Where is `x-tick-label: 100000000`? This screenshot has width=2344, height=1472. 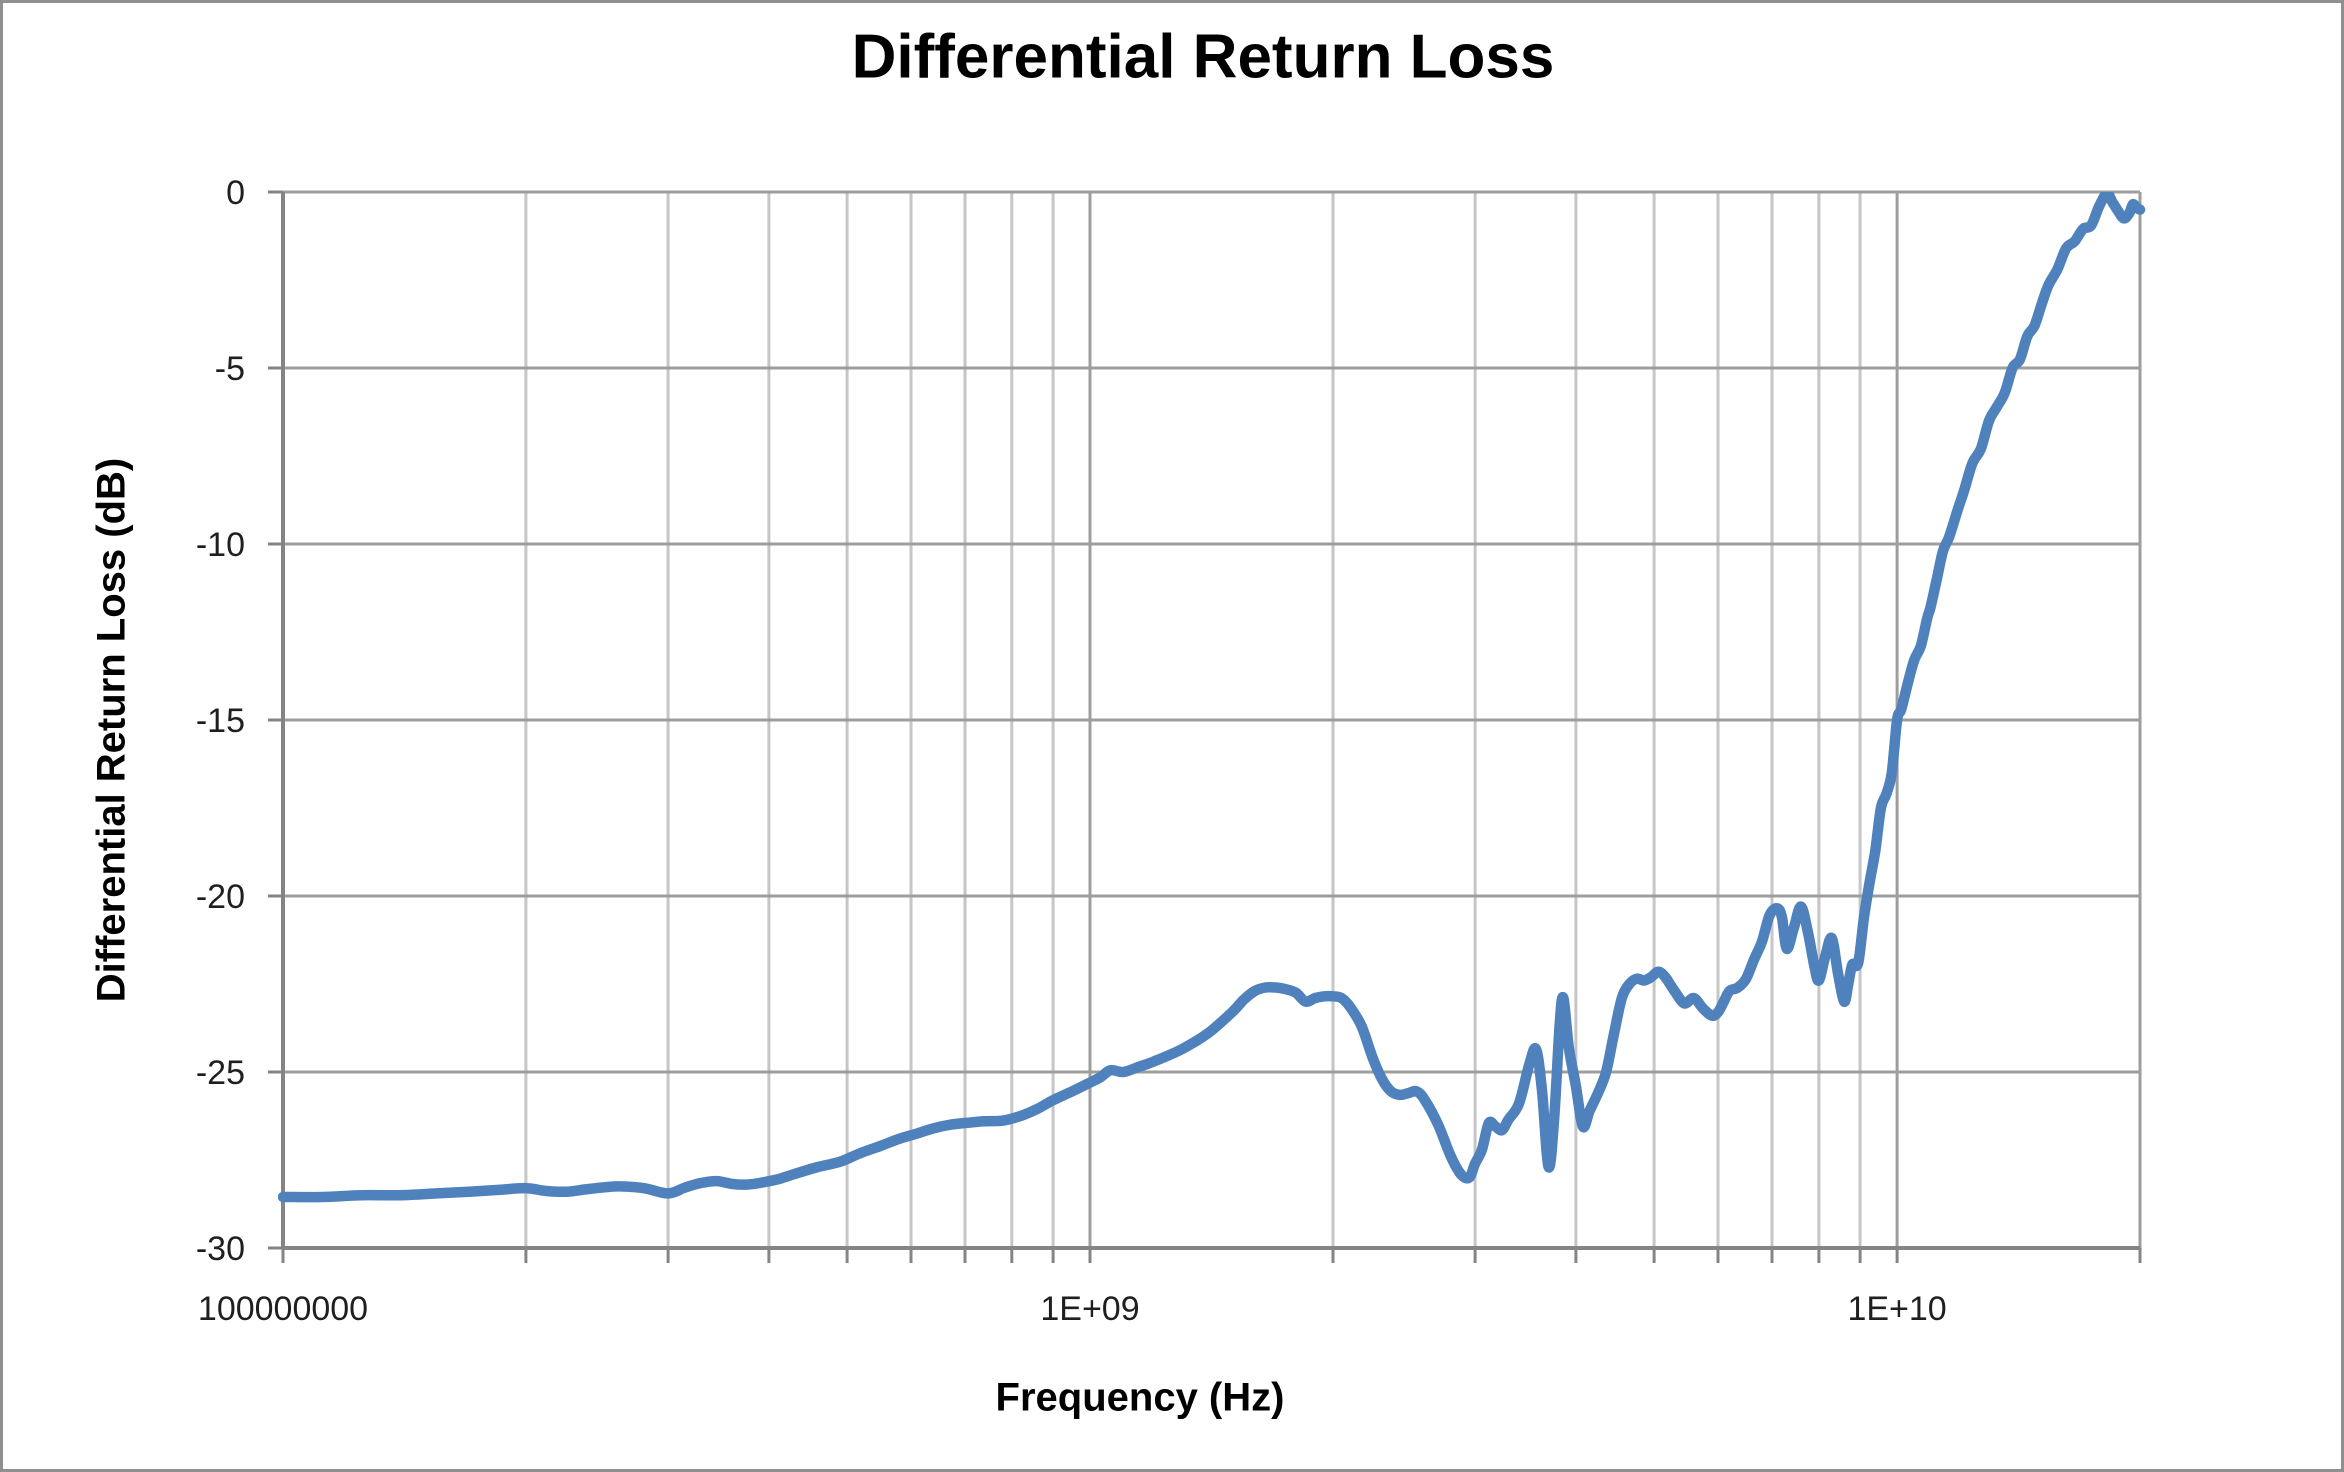
x-tick-label: 100000000 is located at coordinates (283, 1309).